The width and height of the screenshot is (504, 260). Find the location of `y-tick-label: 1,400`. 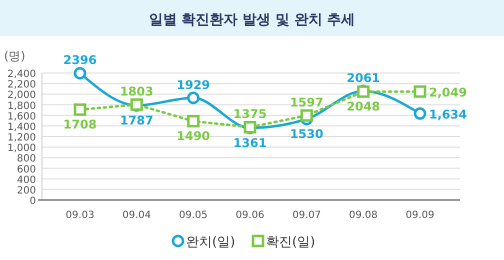

y-tick-label: 1,400 is located at coordinates (21, 127).